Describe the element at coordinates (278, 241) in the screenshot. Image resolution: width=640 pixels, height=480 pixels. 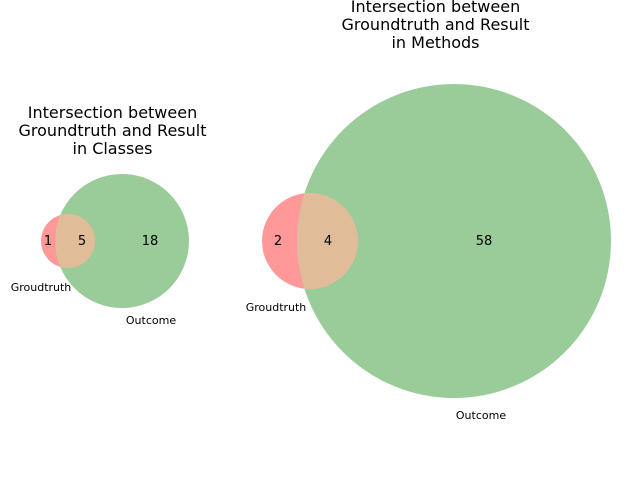
I see `methods-only-groundtruth-count: 2` at that location.